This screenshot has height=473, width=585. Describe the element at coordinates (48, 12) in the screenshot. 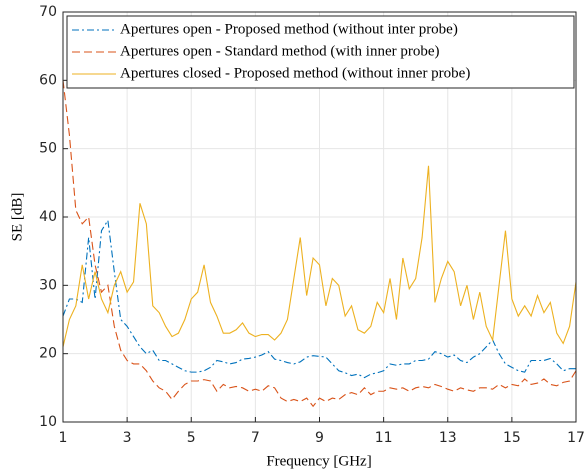

I see `y-tick-label: 70` at that location.